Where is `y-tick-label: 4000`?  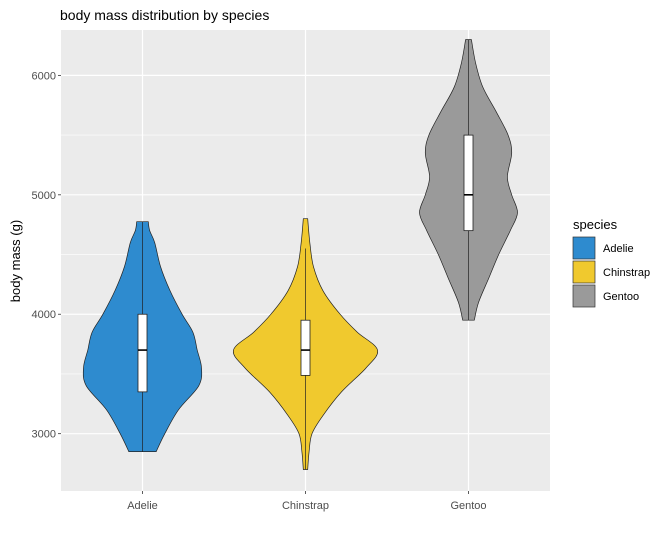
y-tick-label: 4000 is located at coordinates (44, 315).